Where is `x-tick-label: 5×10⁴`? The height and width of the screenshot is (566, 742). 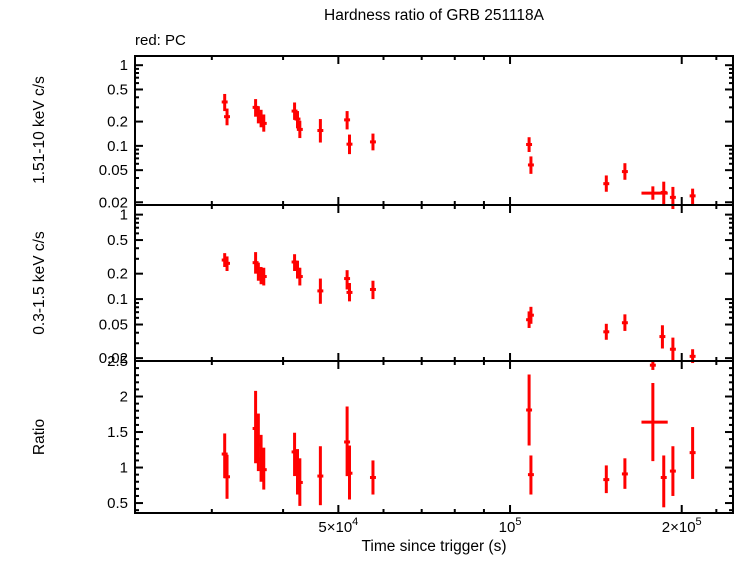 x-tick-label: 5×10⁴ is located at coordinates (338, 526).